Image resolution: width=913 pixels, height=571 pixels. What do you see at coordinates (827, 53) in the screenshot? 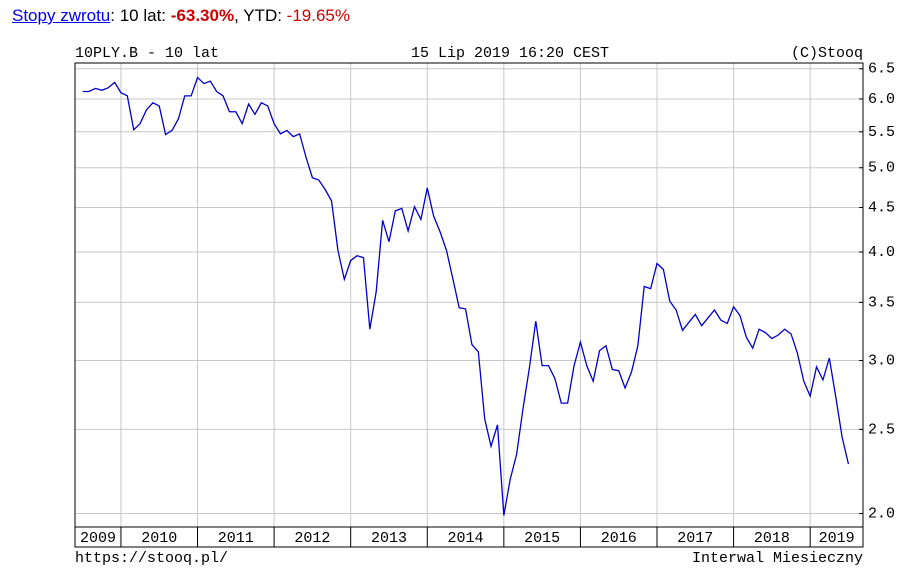
I see `chart-source: (C)Stooq` at bounding box center [827, 53].